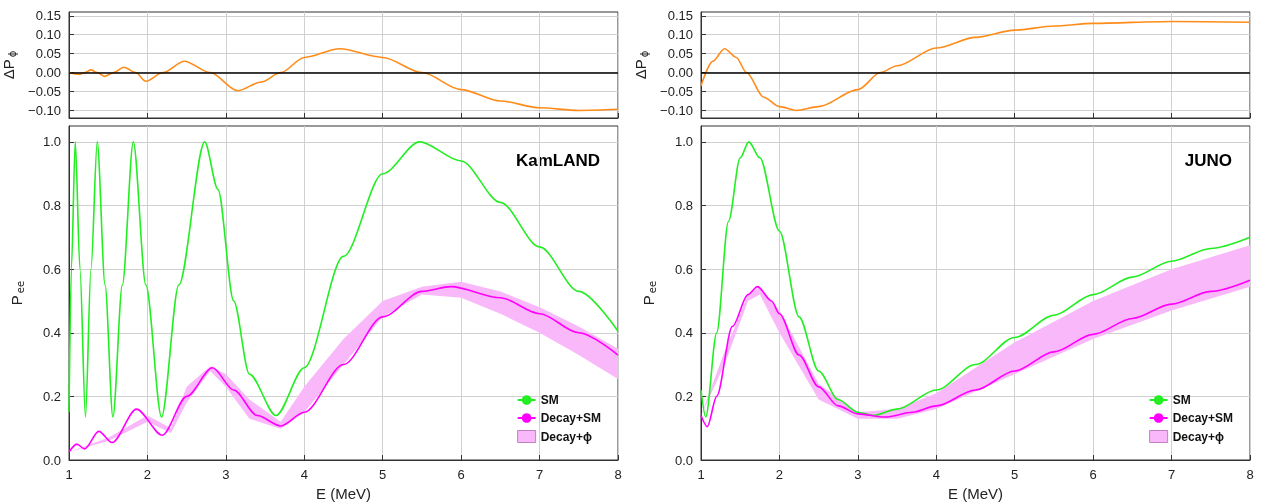  What do you see at coordinates (1208, 160) in the screenshot?
I see `annotation: JUNO` at bounding box center [1208, 160].